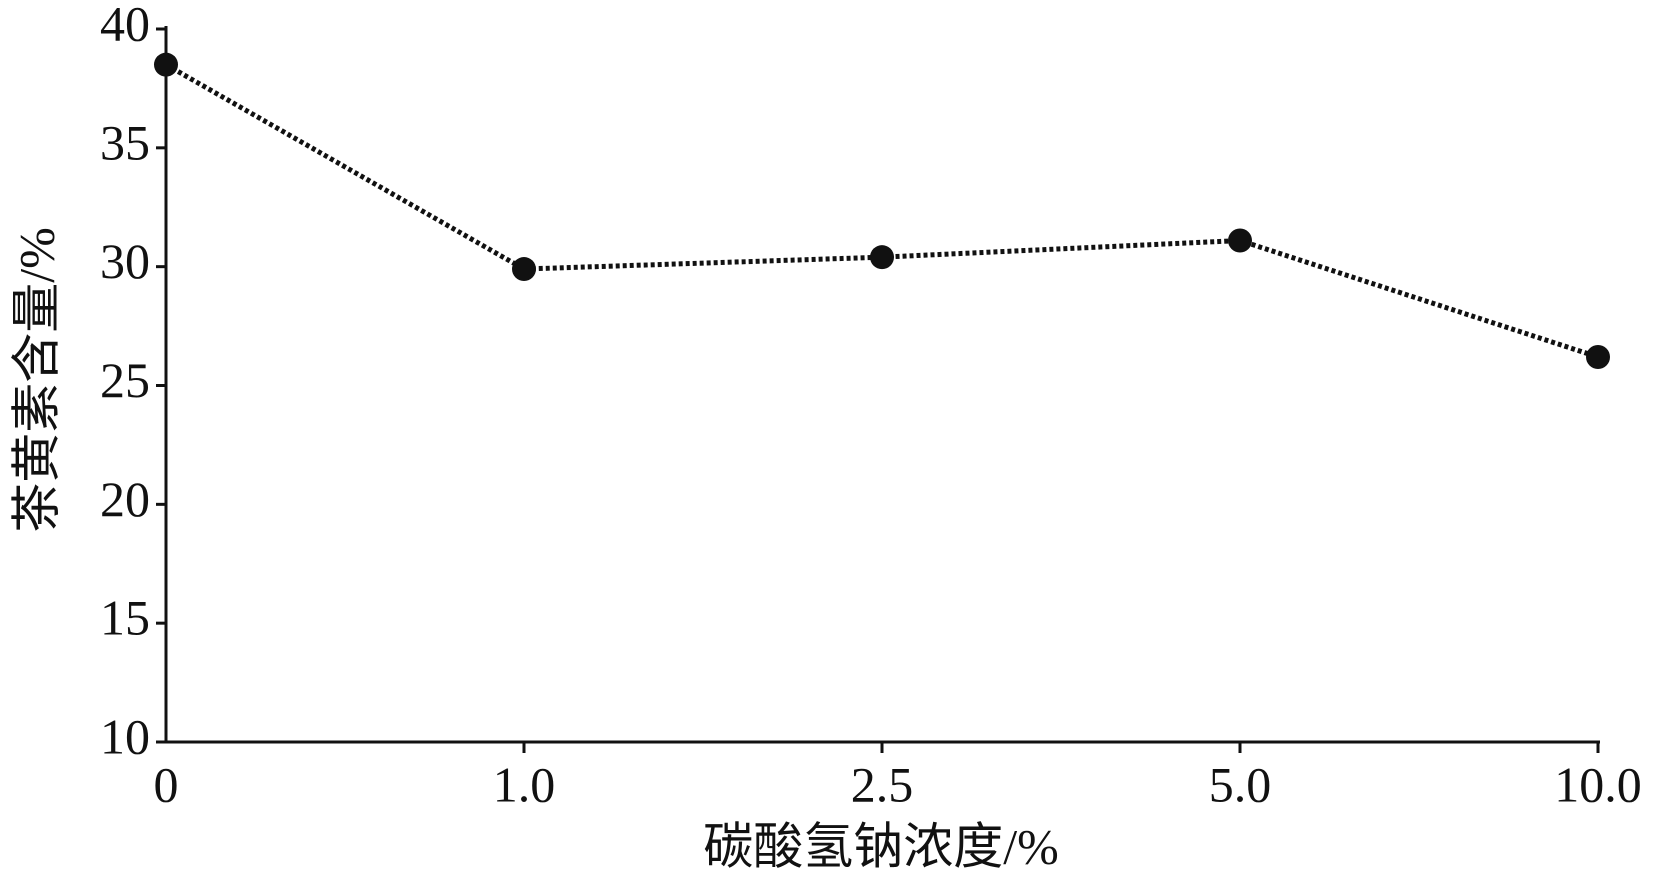 Image resolution: width=1654 pixels, height=896 pixels. Describe the element at coordinates (881, 846) in the screenshot. I see `x-axis-label: 碳酸氢钠浓度/%` at that location.